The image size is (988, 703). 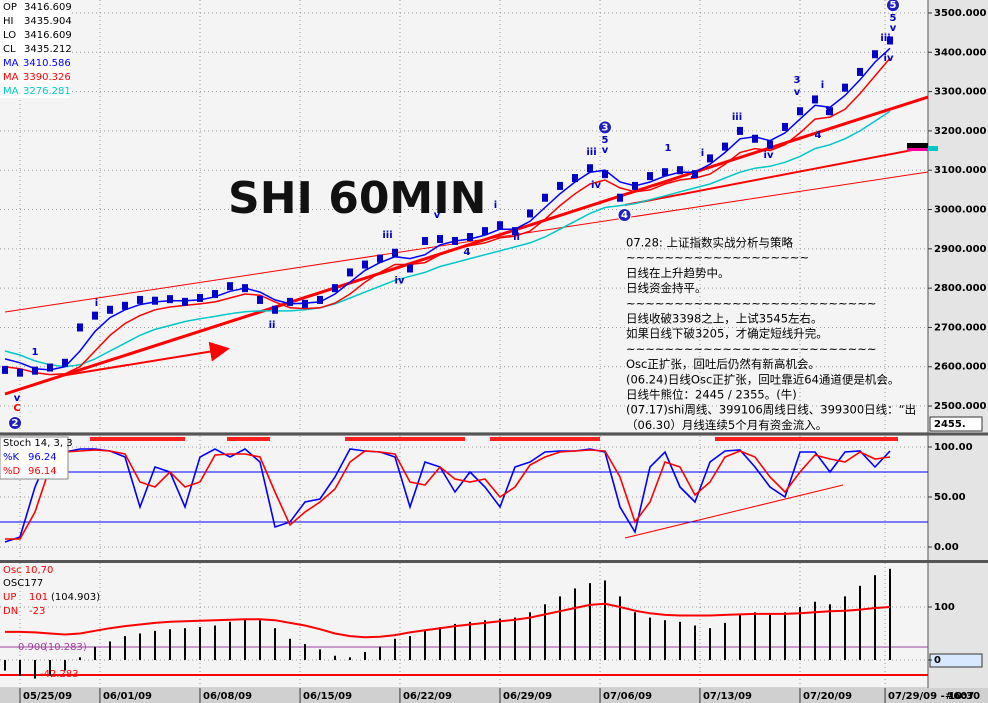 What do you see at coordinates (12, 471) in the screenshot?
I see `legend-name: %D` at bounding box center [12, 471].